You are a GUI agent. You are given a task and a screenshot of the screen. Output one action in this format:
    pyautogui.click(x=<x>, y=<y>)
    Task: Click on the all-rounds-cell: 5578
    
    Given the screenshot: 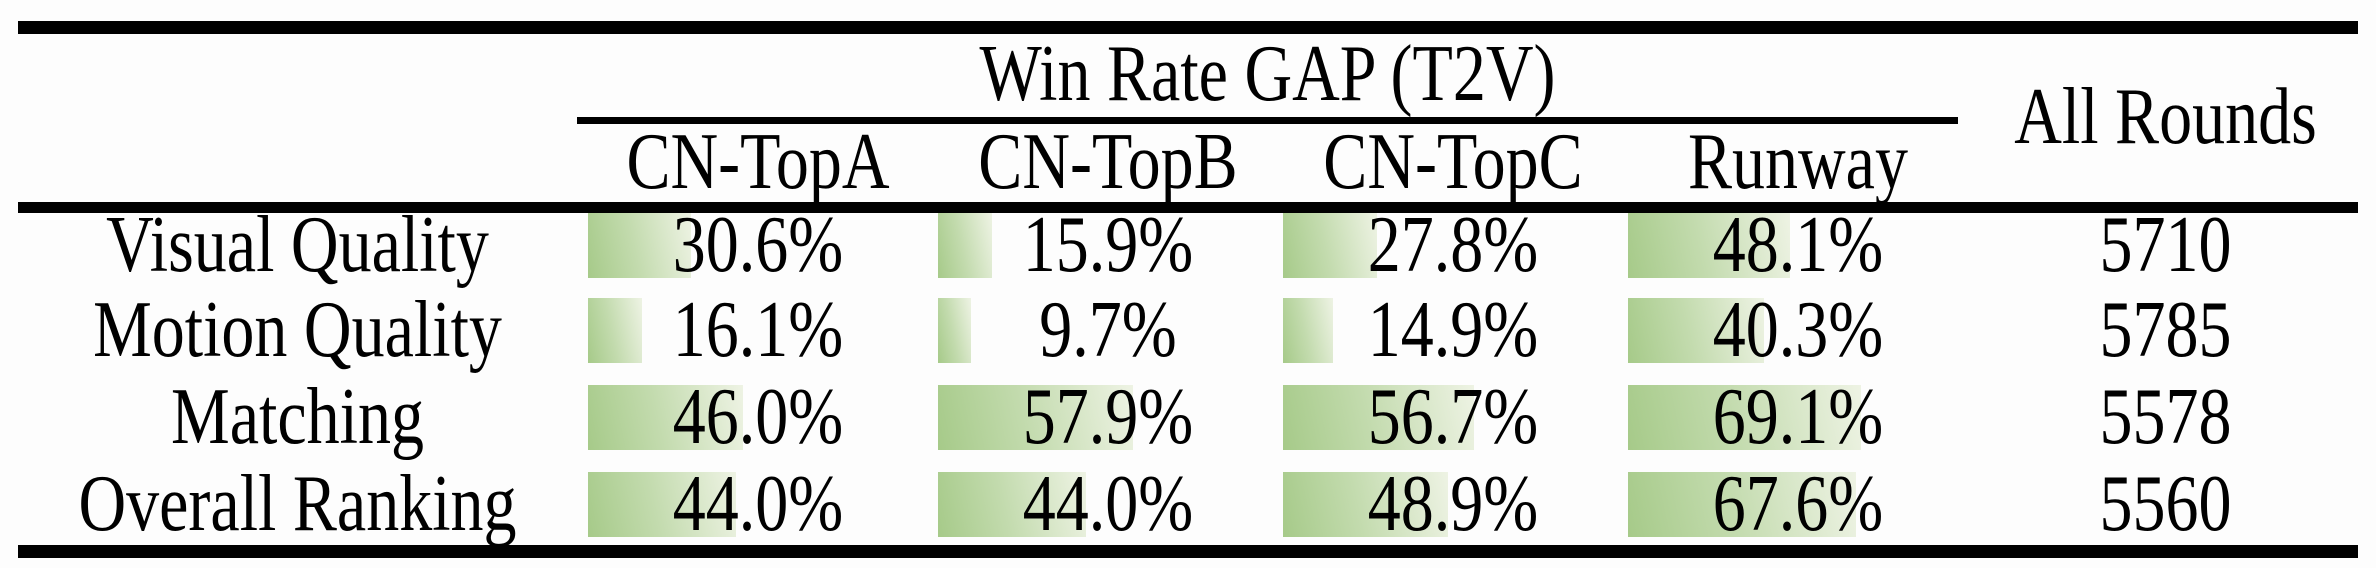 What is the action you would take?
    pyautogui.click(x=2165, y=416)
    